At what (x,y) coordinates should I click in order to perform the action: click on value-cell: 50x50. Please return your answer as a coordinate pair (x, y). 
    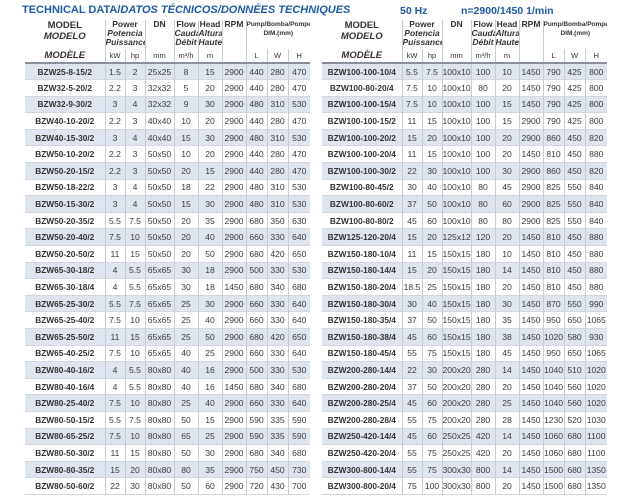
    Looking at the image, I should click on (159, 154).